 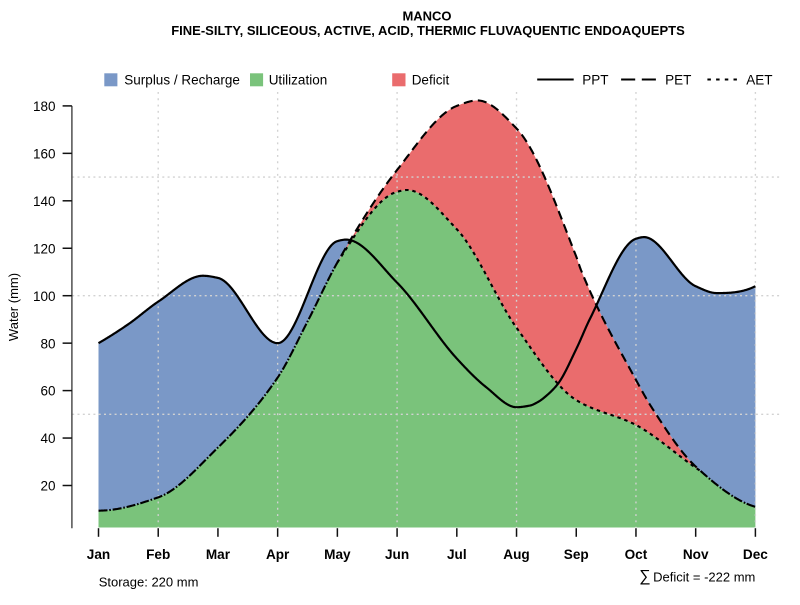 I want to click on svg-text: 60, so click(x=47, y=391).